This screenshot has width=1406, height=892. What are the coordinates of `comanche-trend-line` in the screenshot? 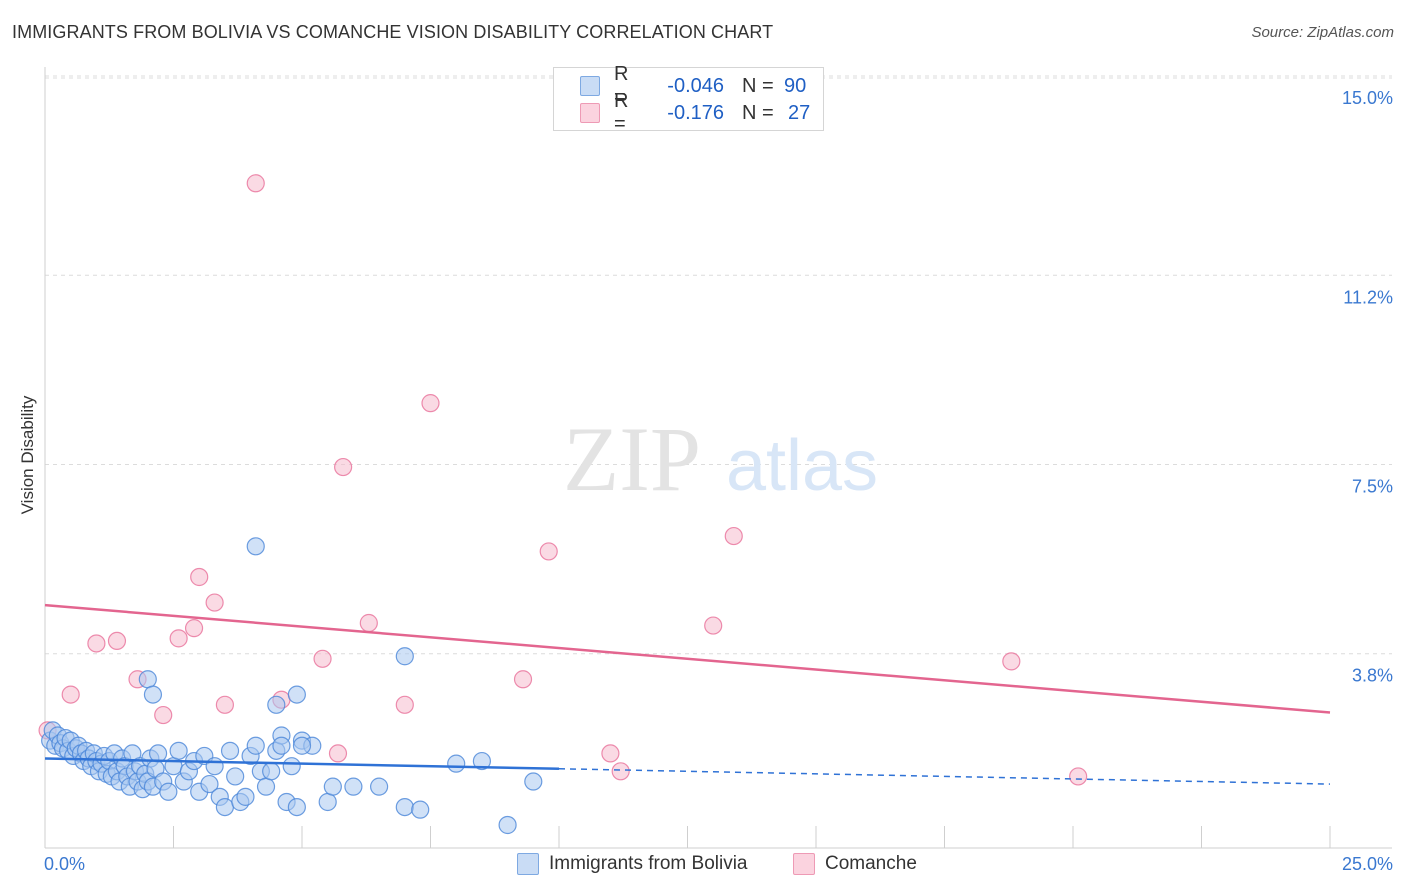 It's located at (687, 658).